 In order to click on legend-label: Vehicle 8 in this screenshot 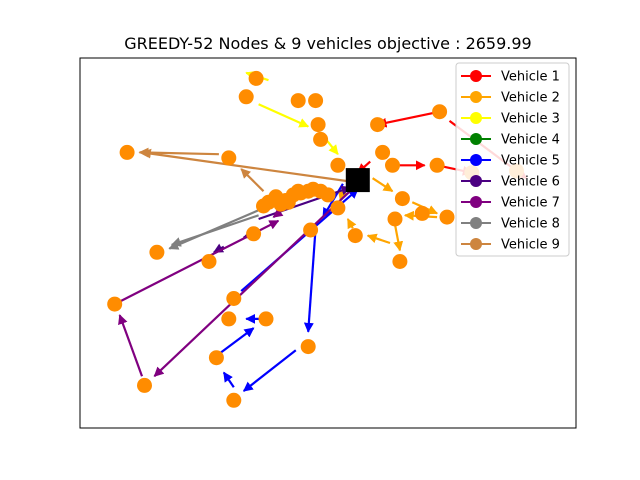, I will do `click(530, 224)`.